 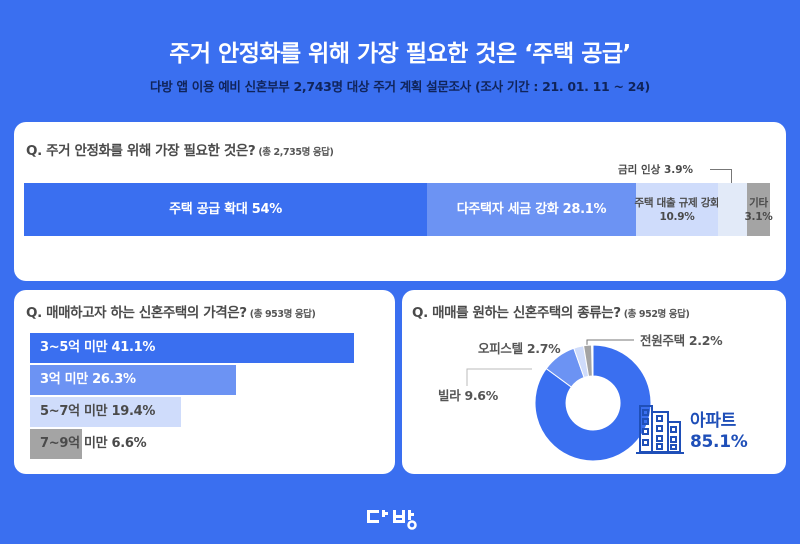 I want to click on respondent-count: (총 2,735명 응답), so click(x=296, y=152).